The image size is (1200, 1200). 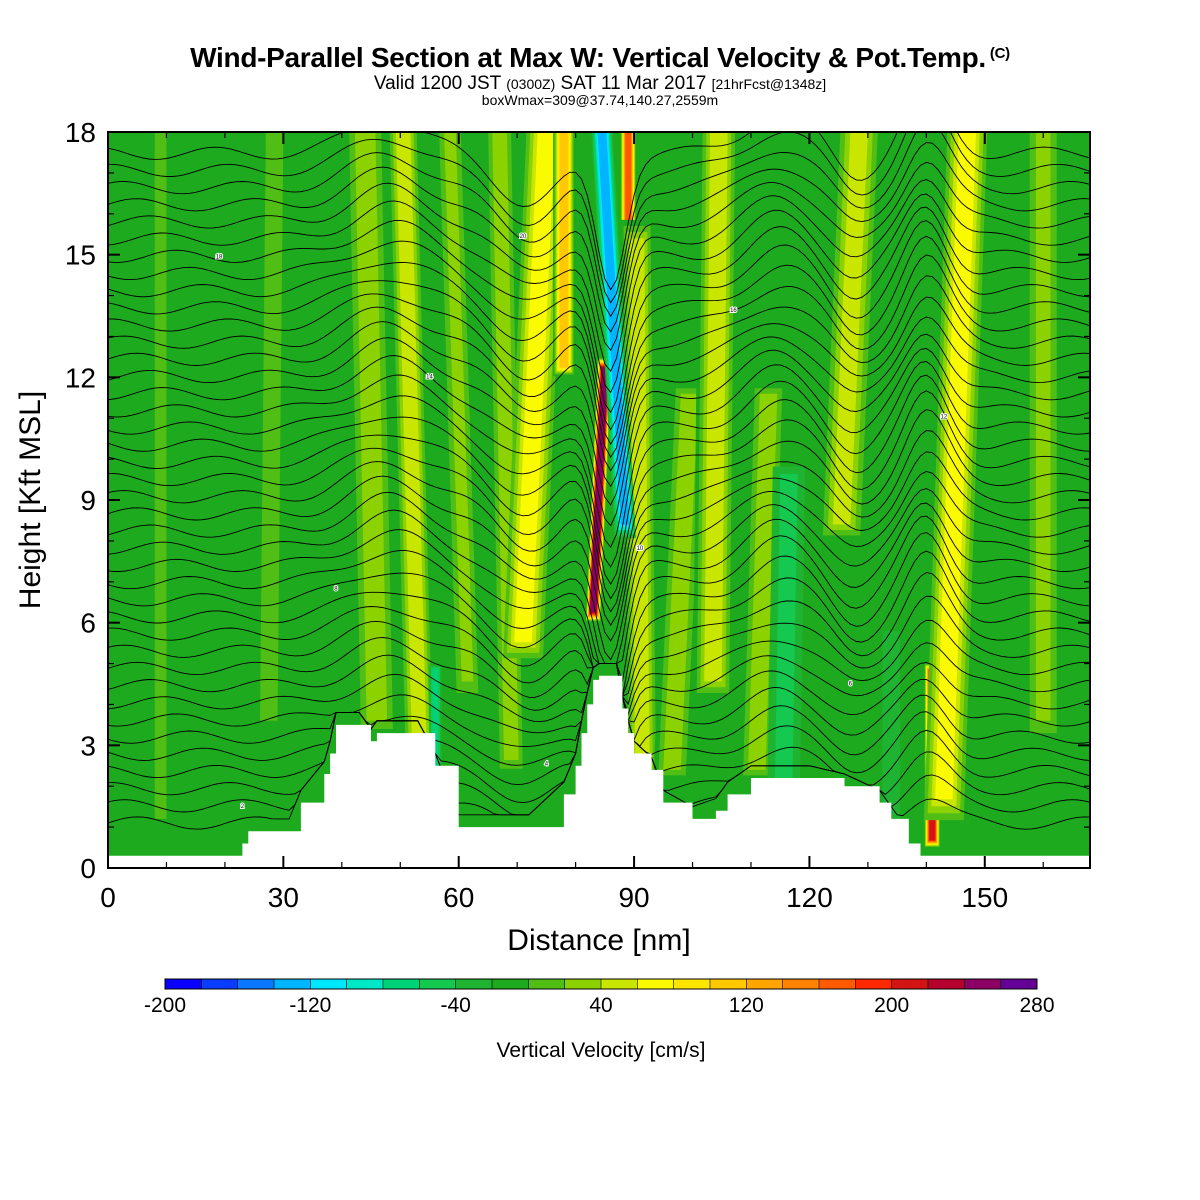 I want to click on x-tick-label: 30, so click(x=283, y=897).